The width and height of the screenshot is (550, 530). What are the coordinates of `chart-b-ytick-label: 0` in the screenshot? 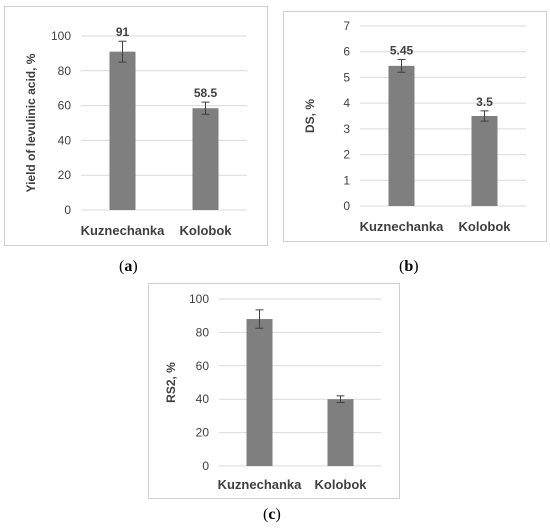 It's located at (346, 206).